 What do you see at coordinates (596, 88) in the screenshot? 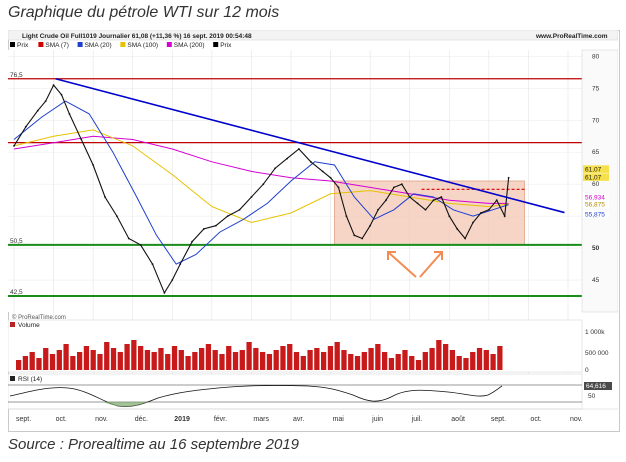
I see `y-tick-75: 75` at bounding box center [596, 88].